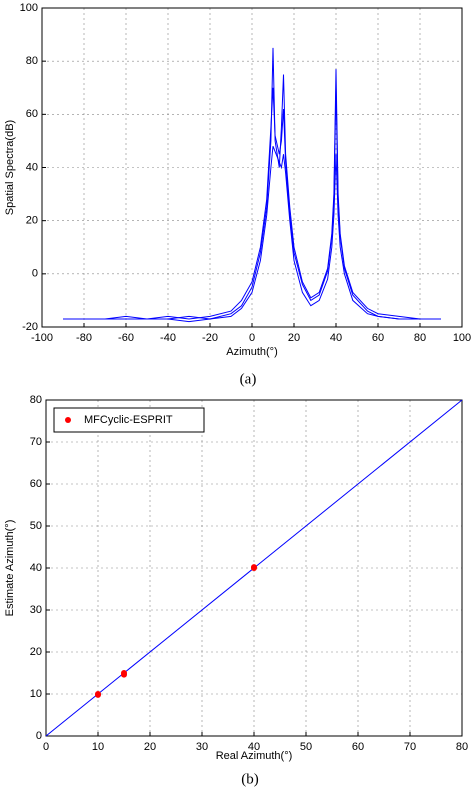  Describe the element at coordinates (251, 352) in the screenshot. I see `x-axis-label: Azimuth(°)` at that location.